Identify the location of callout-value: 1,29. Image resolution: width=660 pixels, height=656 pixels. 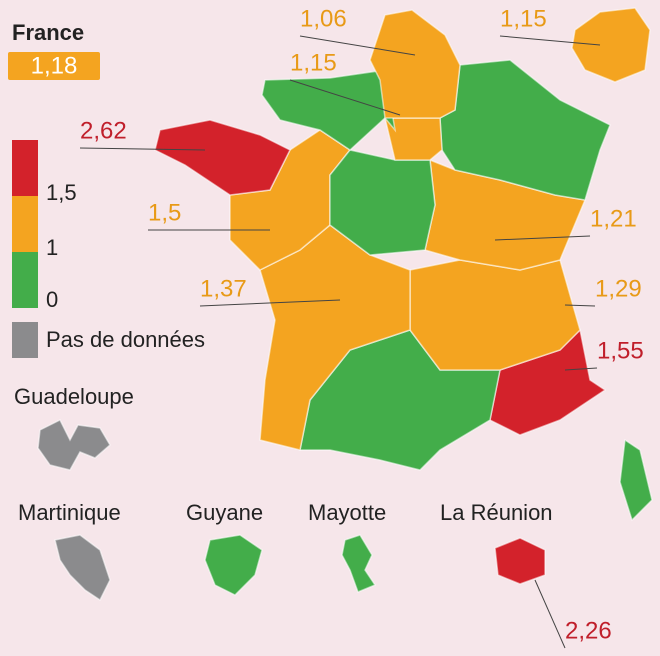
(618, 288).